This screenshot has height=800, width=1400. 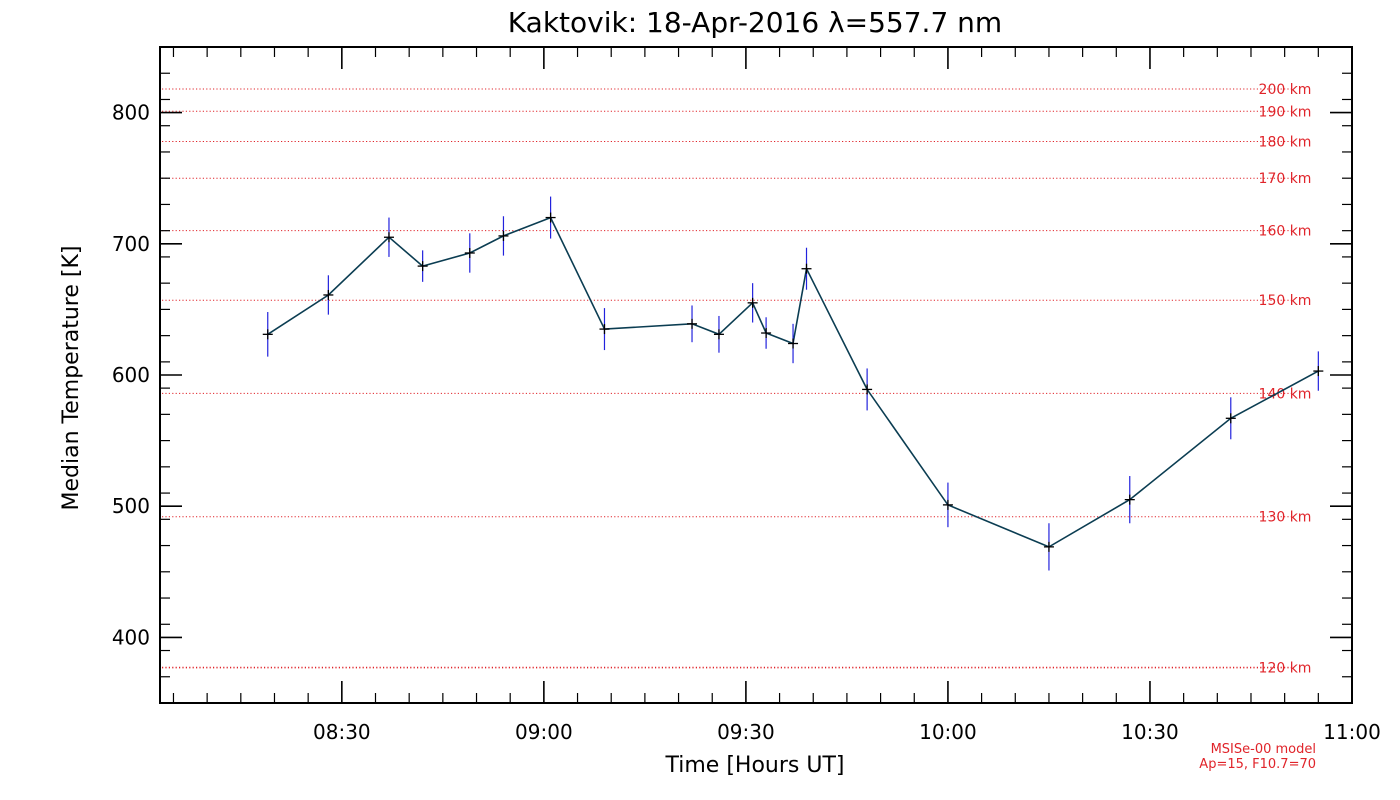 I want to click on chart-title: Kaktovik: 18-Apr-2016 λ=557.7 nm, so click(x=755, y=22).